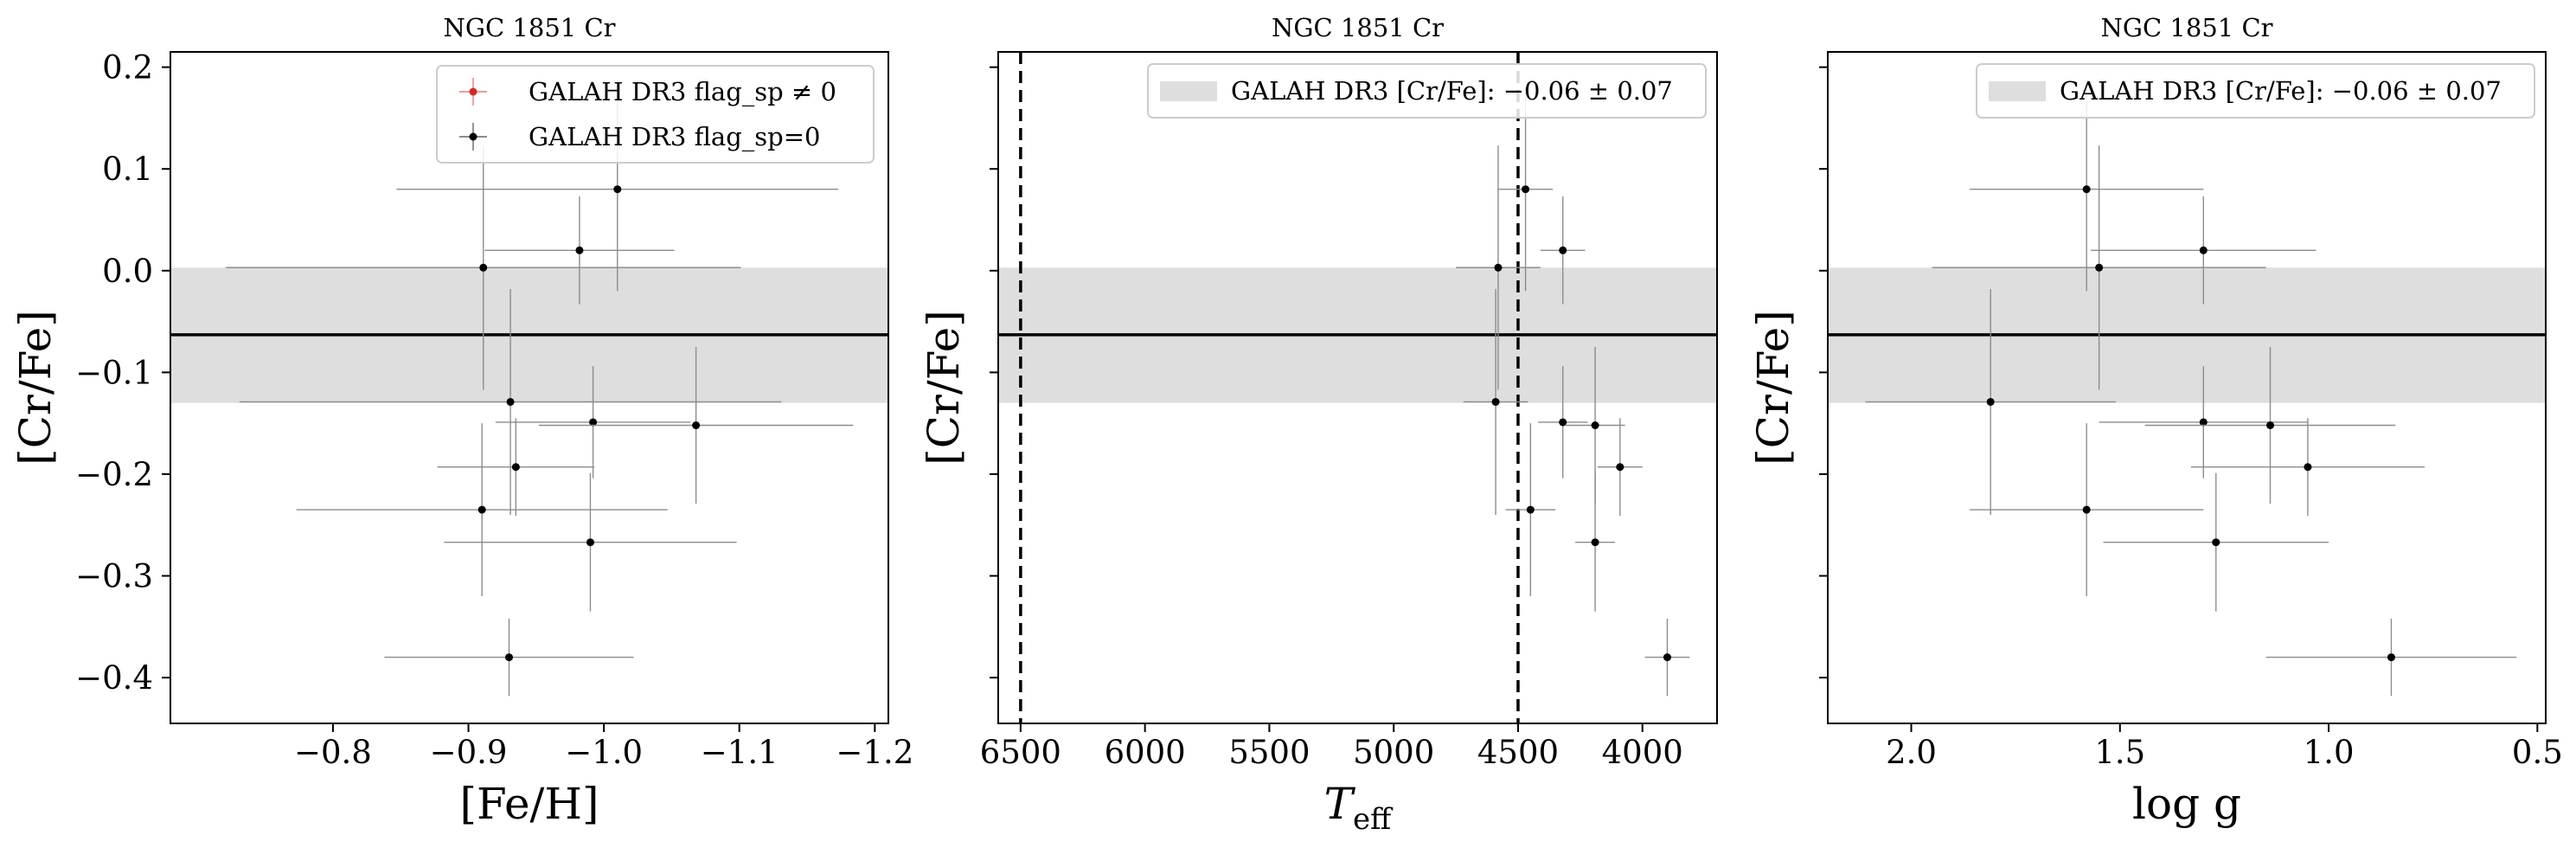  What do you see at coordinates (127, 272) in the screenshot?
I see `y-tick-label: 0.0` at bounding box center [127, 272].